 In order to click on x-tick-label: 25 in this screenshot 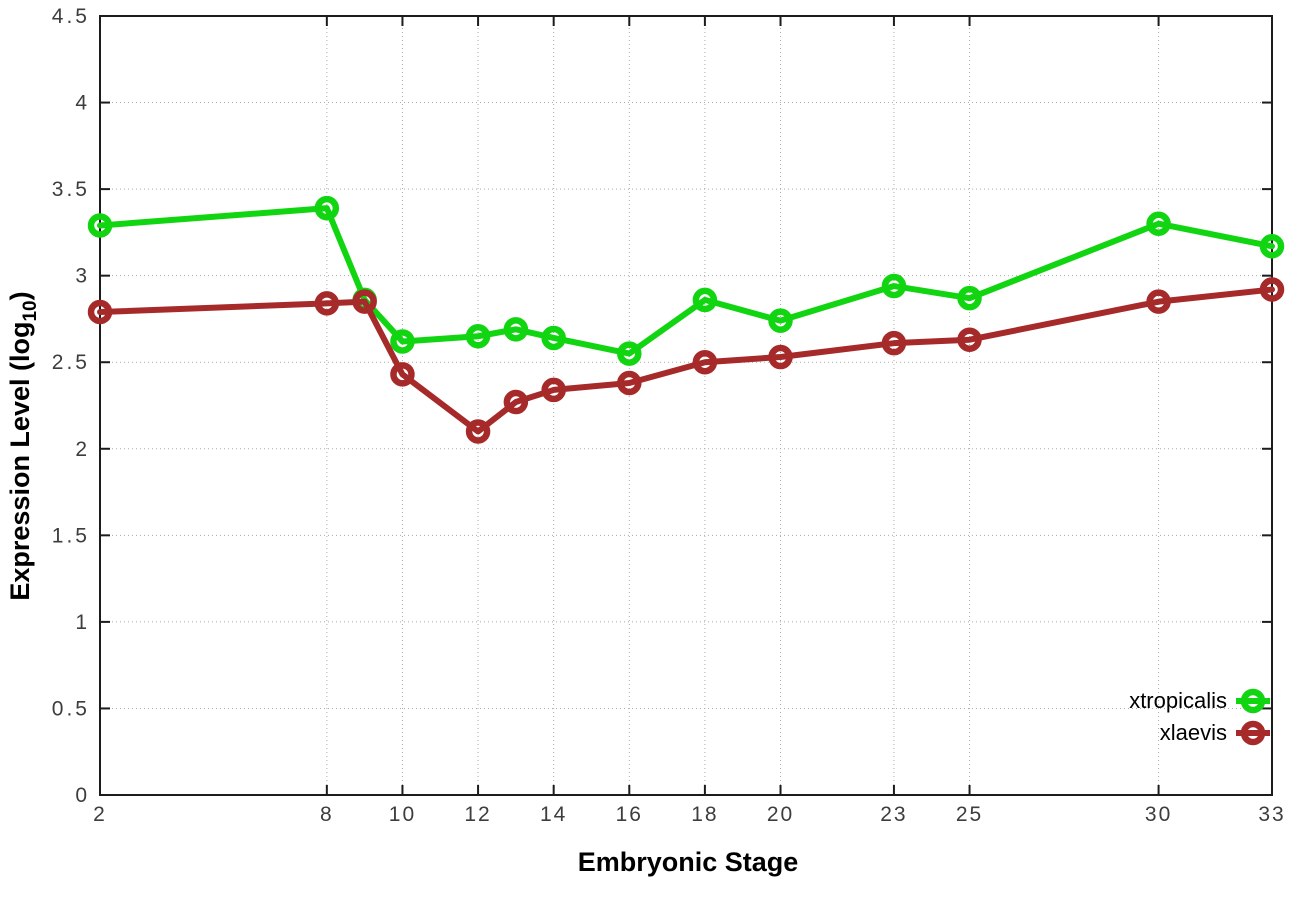, I will do `click(969, 814)`.